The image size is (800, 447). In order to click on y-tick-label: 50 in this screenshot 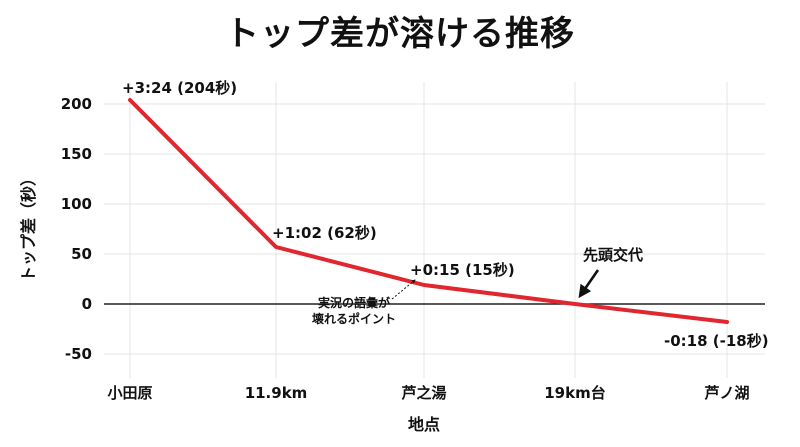, I will do `click(81, 254)`.